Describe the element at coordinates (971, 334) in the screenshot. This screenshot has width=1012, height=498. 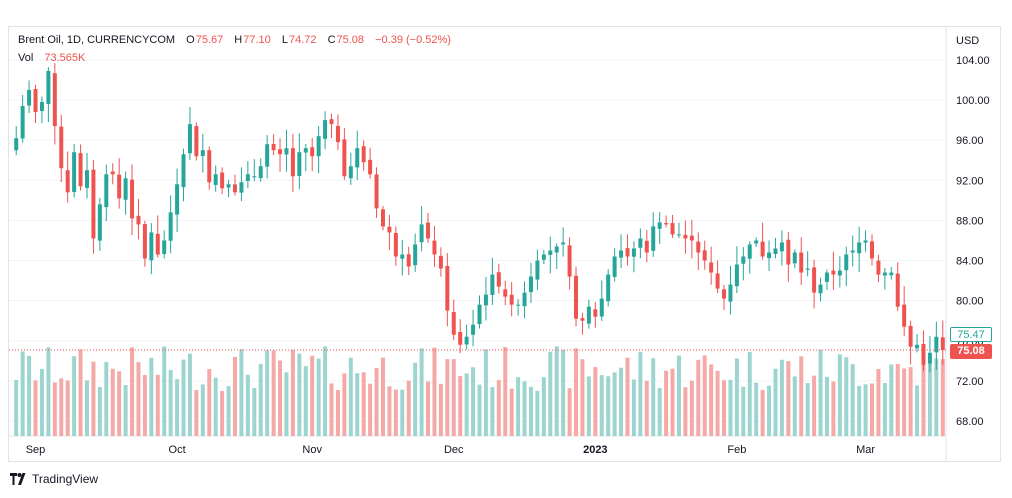
I see `price-tag-high: 75.47` at that location.